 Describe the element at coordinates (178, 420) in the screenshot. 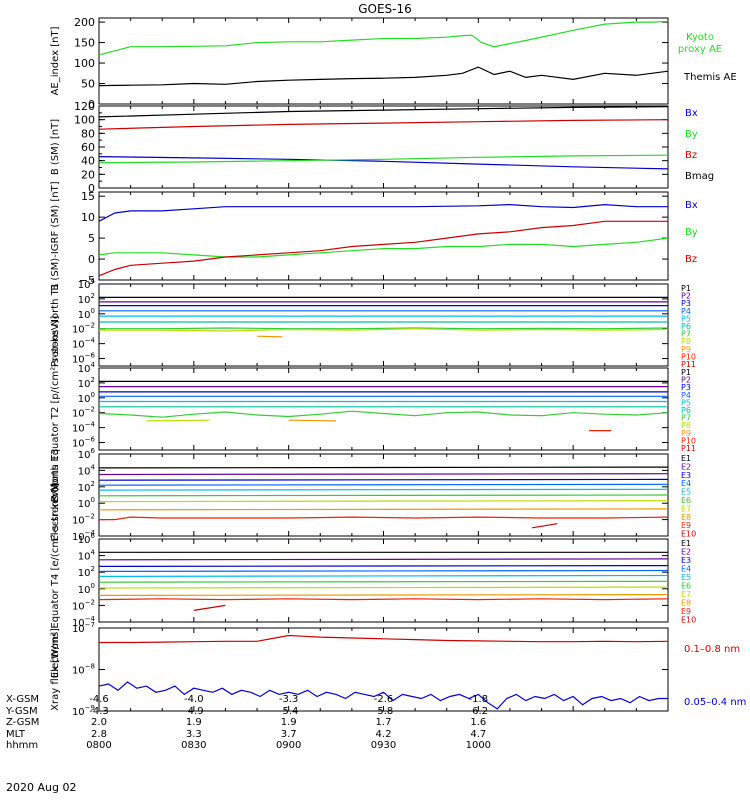

I see `series-line-p8` at that location.